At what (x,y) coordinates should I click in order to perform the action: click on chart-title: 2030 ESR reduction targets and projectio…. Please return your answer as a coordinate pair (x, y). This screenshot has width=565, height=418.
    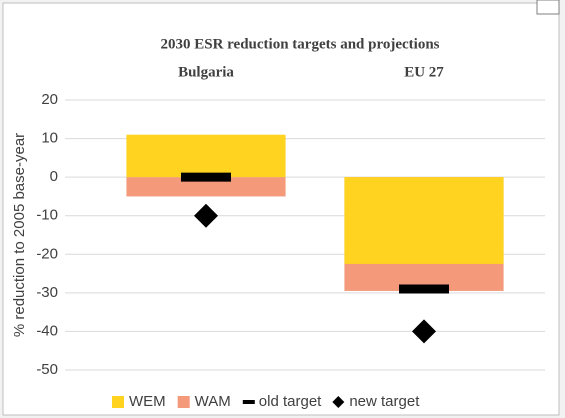
    Looking at the image, I should click on (299, 44).